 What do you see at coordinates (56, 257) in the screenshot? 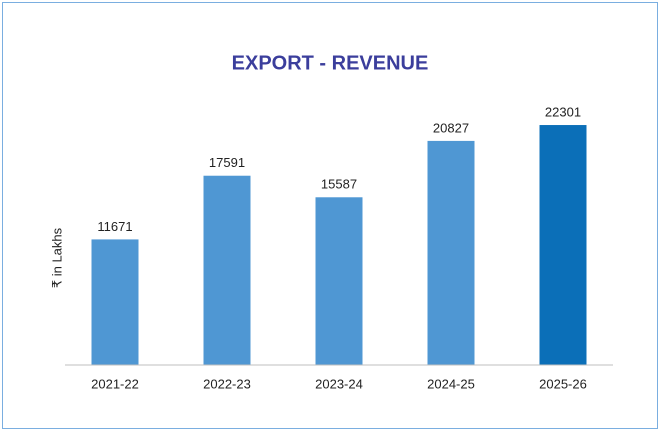
I see `y-axis-label: ₹ in Lakhs` at bounding box center [56, 257].